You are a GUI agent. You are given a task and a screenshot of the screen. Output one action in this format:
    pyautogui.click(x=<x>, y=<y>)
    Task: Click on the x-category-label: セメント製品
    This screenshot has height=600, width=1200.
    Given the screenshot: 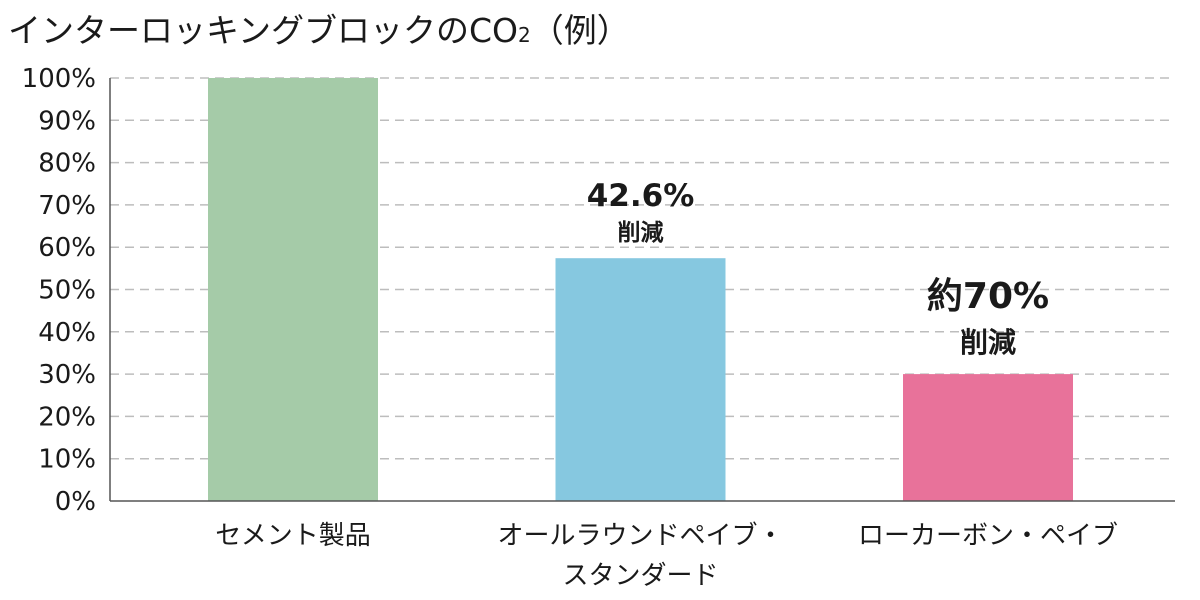 What is the action you would take?
    pyautogui.click(x=292, y=536)
    